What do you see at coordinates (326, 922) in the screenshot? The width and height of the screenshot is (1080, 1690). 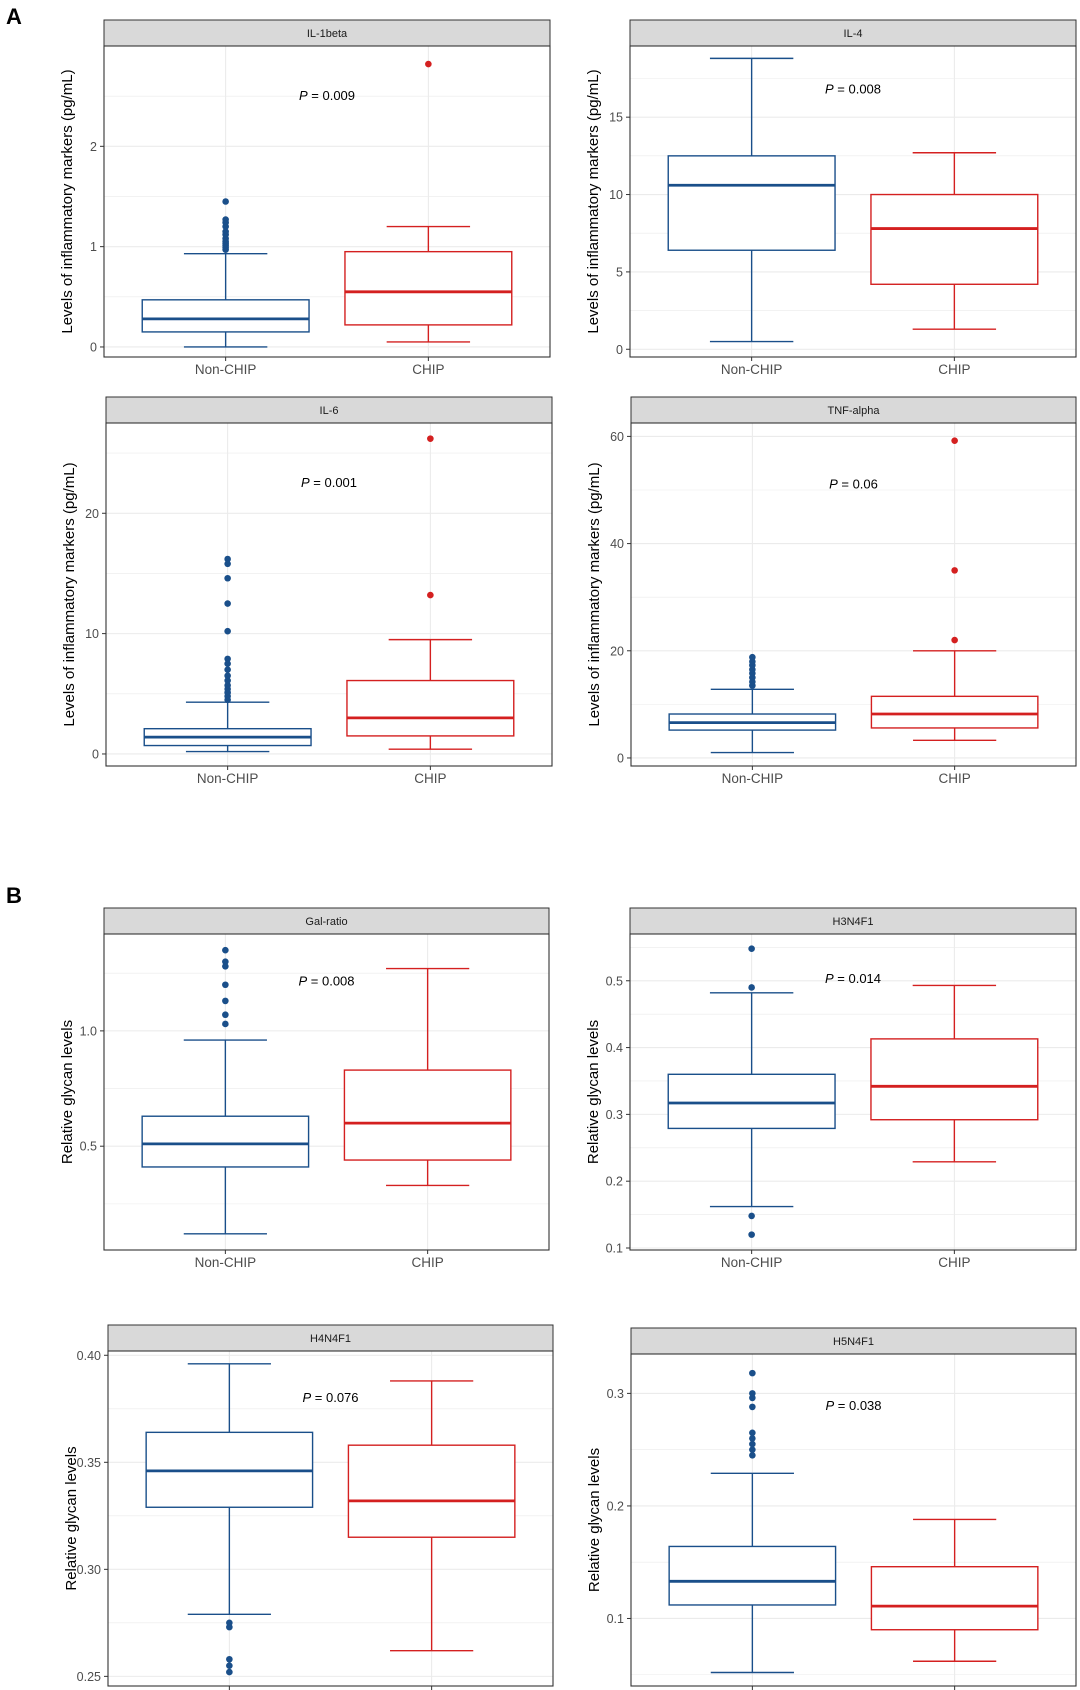 I see `facet-title: Gal-ratio` at bounding box center [326, 922].